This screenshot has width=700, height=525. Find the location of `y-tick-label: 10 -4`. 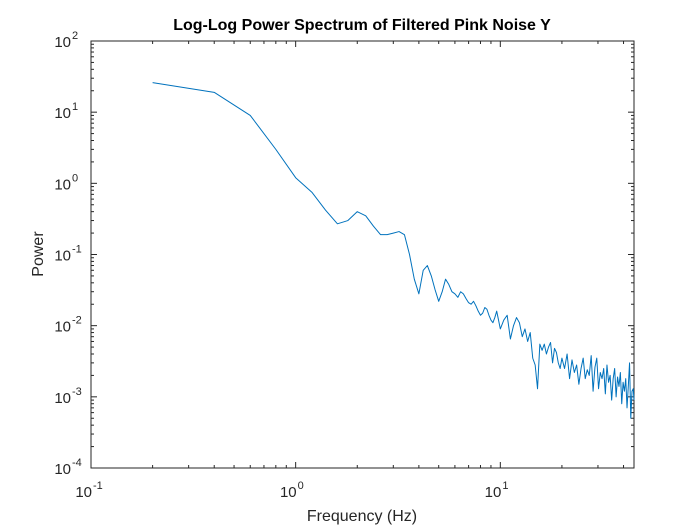

y-tick-label: 10 -4 is located at coordinates (67, 467).